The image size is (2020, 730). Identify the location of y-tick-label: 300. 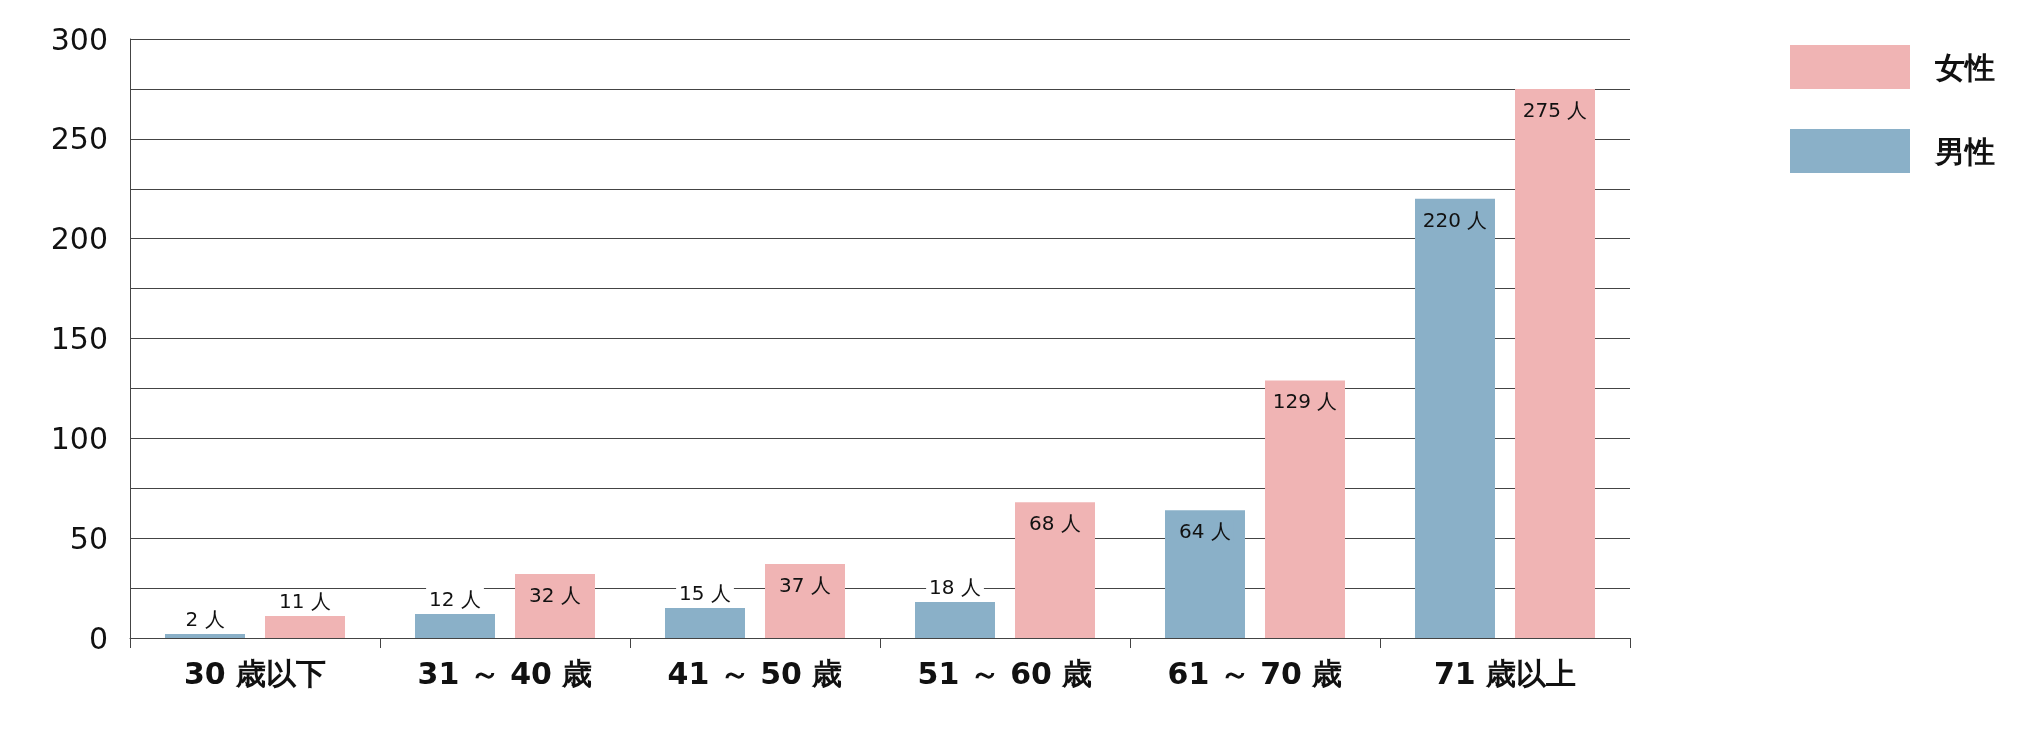
(79, 39).